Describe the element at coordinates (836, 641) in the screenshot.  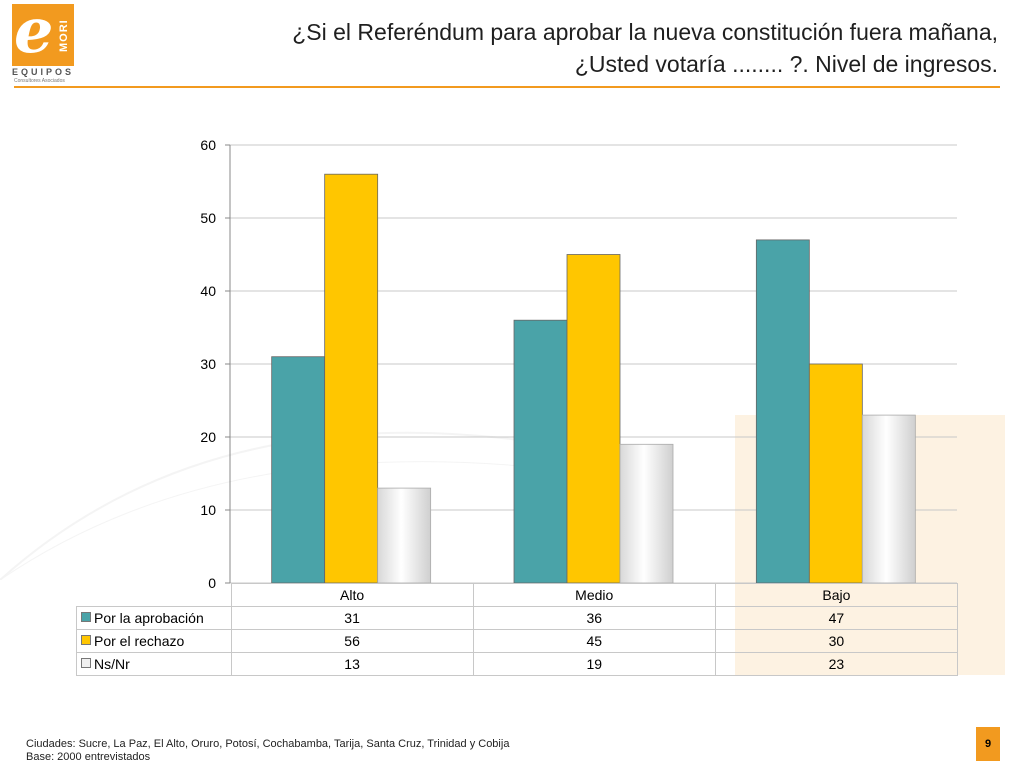
I see `table-cell: 30` at that location.